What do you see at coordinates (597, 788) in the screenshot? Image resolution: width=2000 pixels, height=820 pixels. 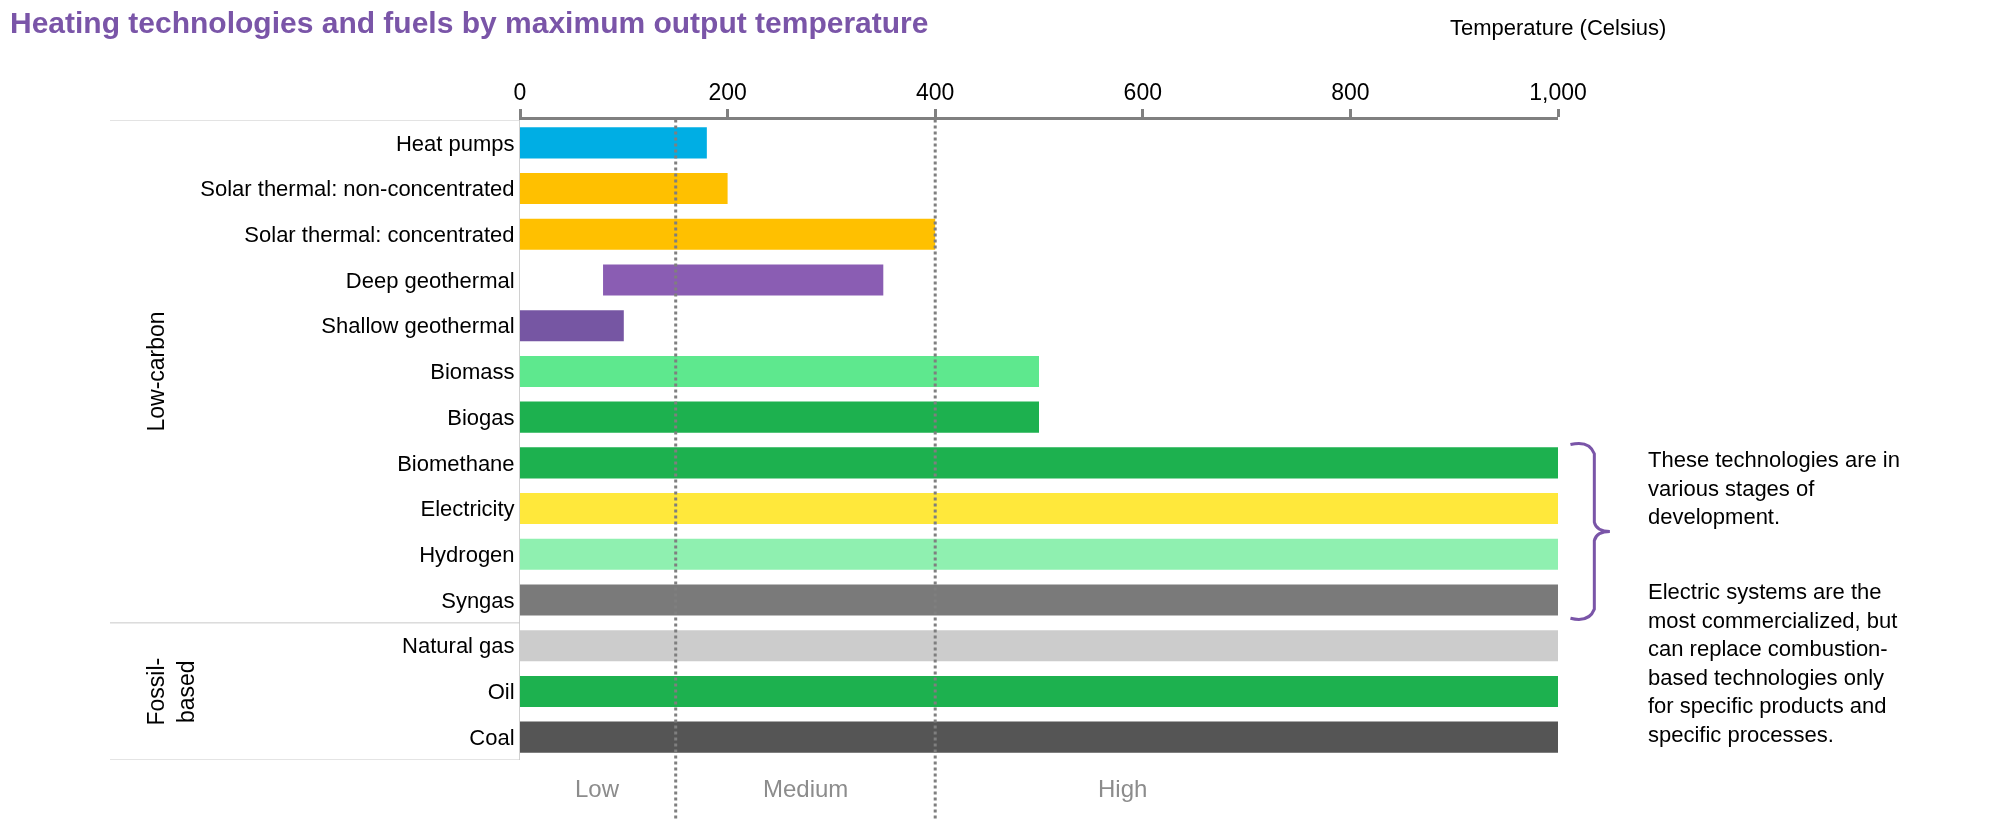 I see `text: Low` at bounding box center [597, 788].